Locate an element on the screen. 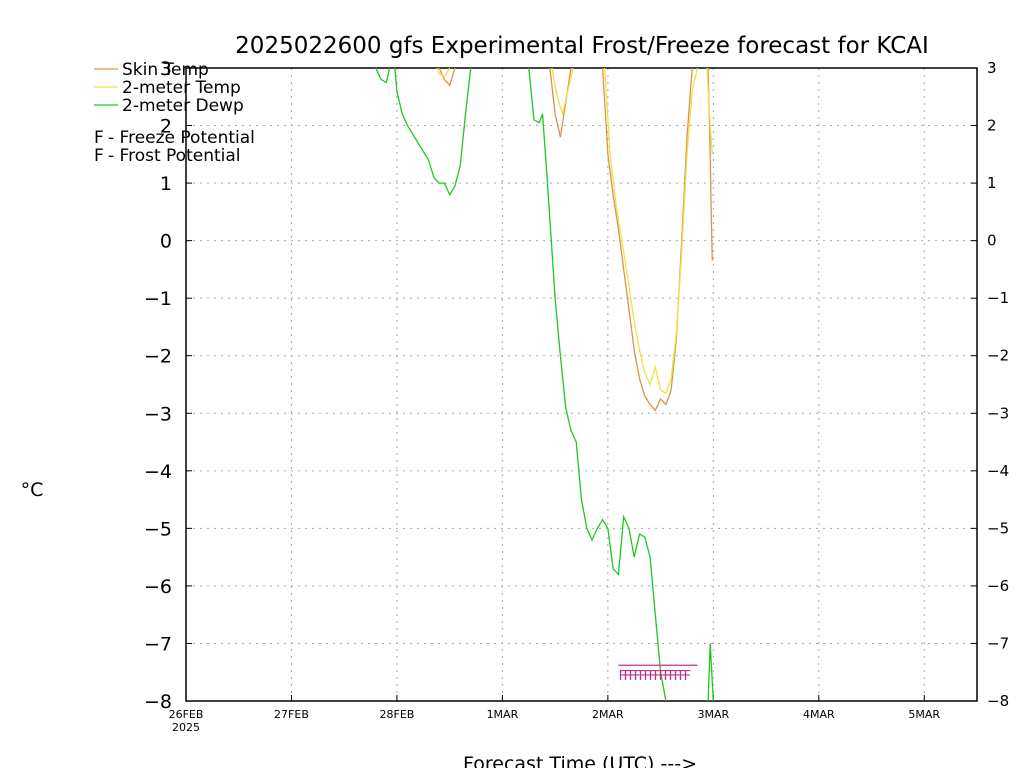 The height and width of the screenshot is (768, 1024). y-tick-label-right: 3 is located at coordinates (992, 68).